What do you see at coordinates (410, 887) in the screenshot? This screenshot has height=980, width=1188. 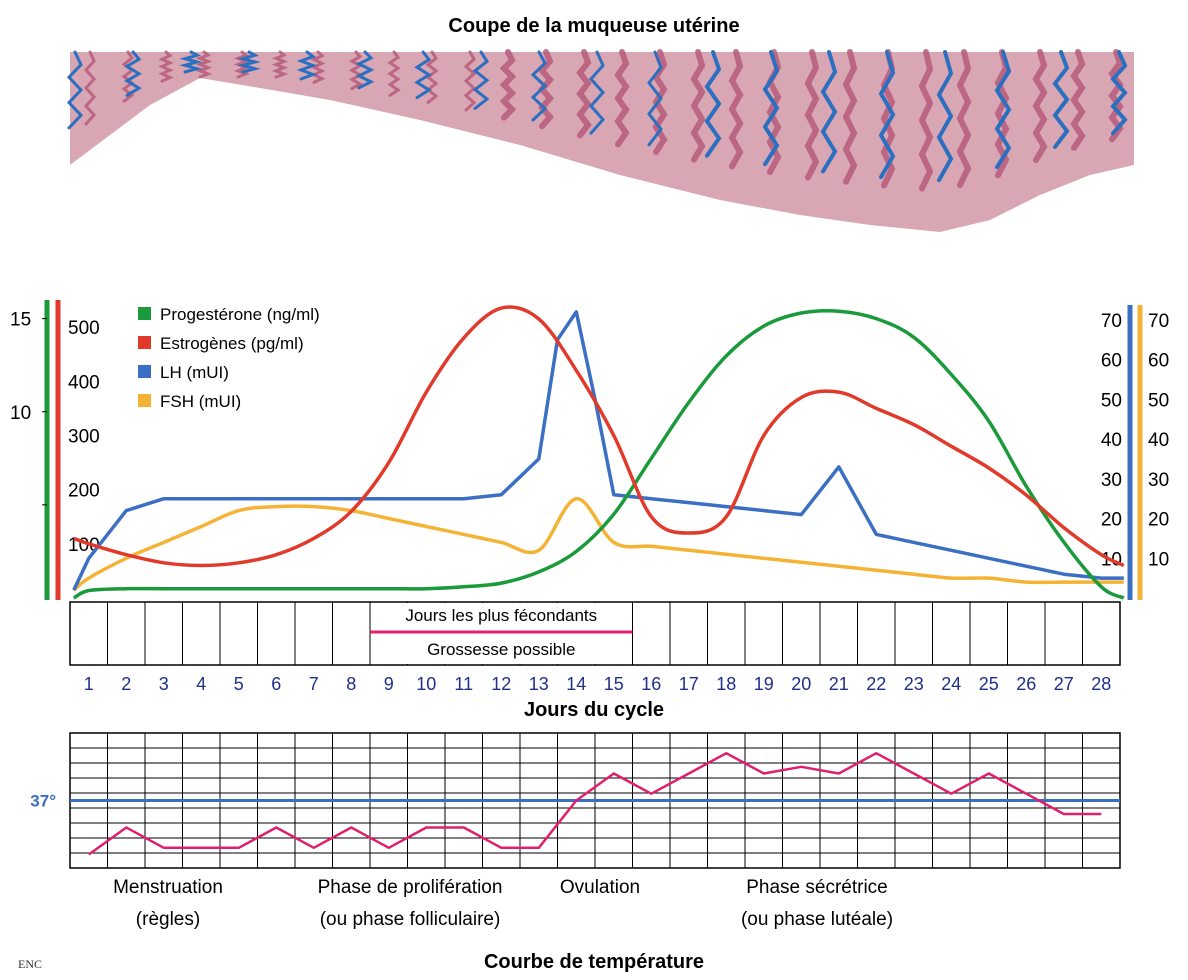 I see `phase-proliferation-line1: Phase de prolifération` at bounding box center [410, 887].